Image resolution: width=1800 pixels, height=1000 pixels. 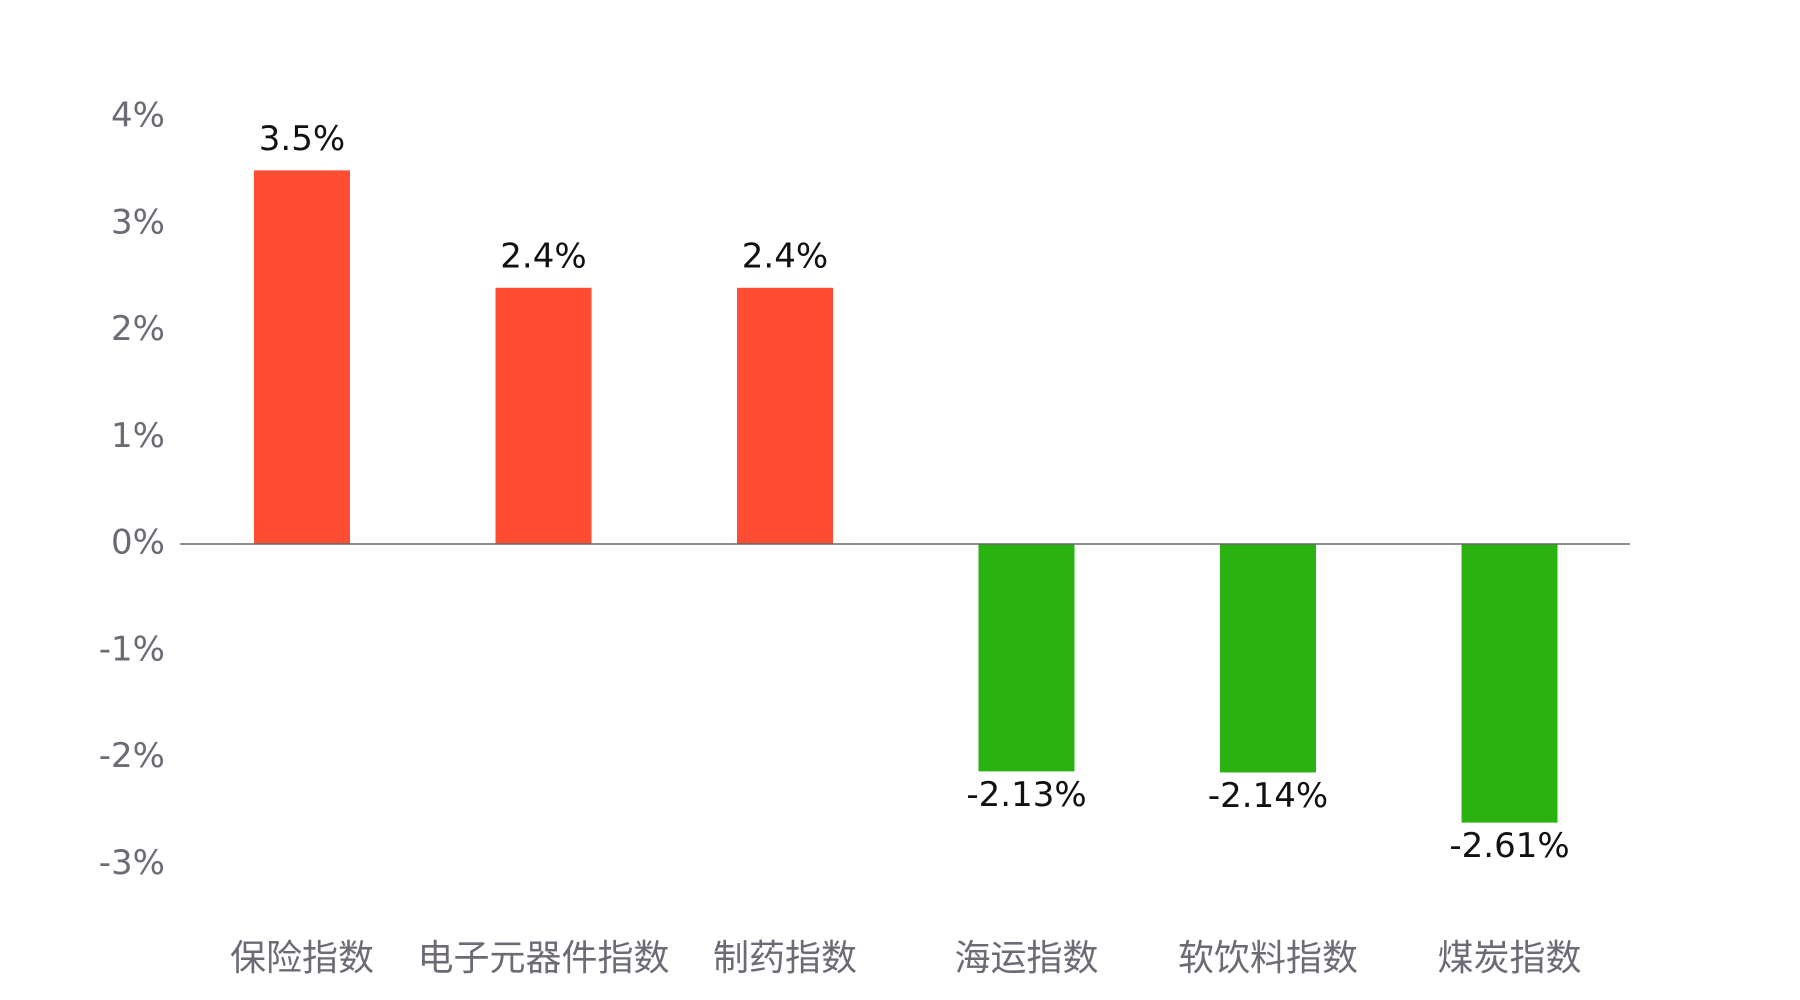 I want to click on y-axis-ticks: 4% 3% 2% 1% 0% -1% -2% -3%, so click(x=132, y=489).